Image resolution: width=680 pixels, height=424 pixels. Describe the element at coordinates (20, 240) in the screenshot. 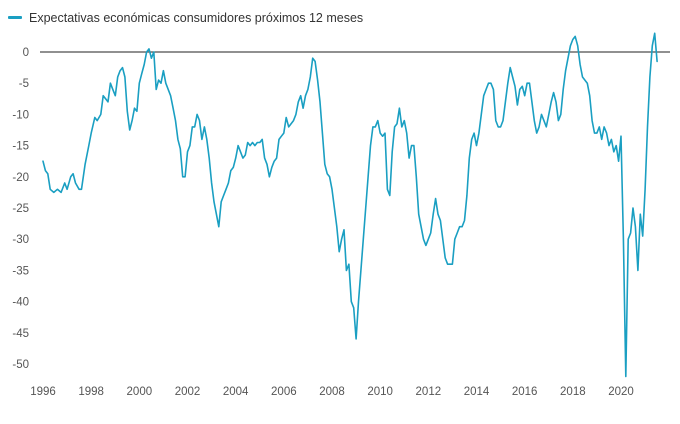

I see `y-tick-label: -30` at that location.